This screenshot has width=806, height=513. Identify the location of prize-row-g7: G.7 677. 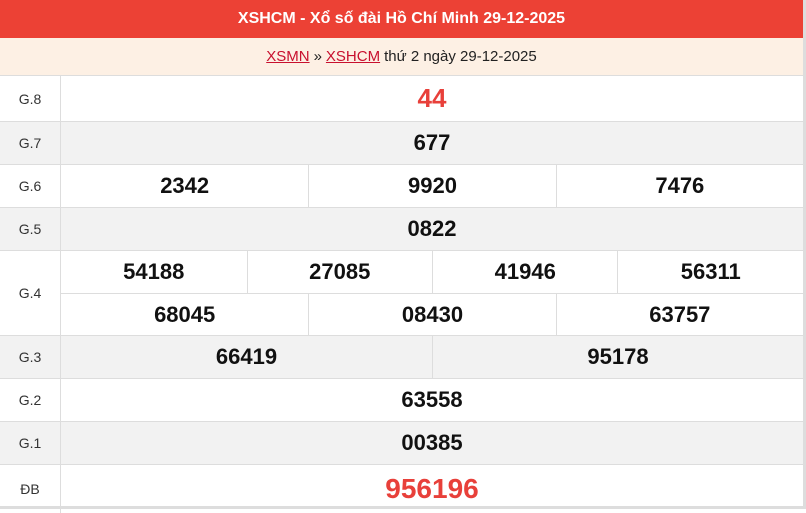
(401, 143).